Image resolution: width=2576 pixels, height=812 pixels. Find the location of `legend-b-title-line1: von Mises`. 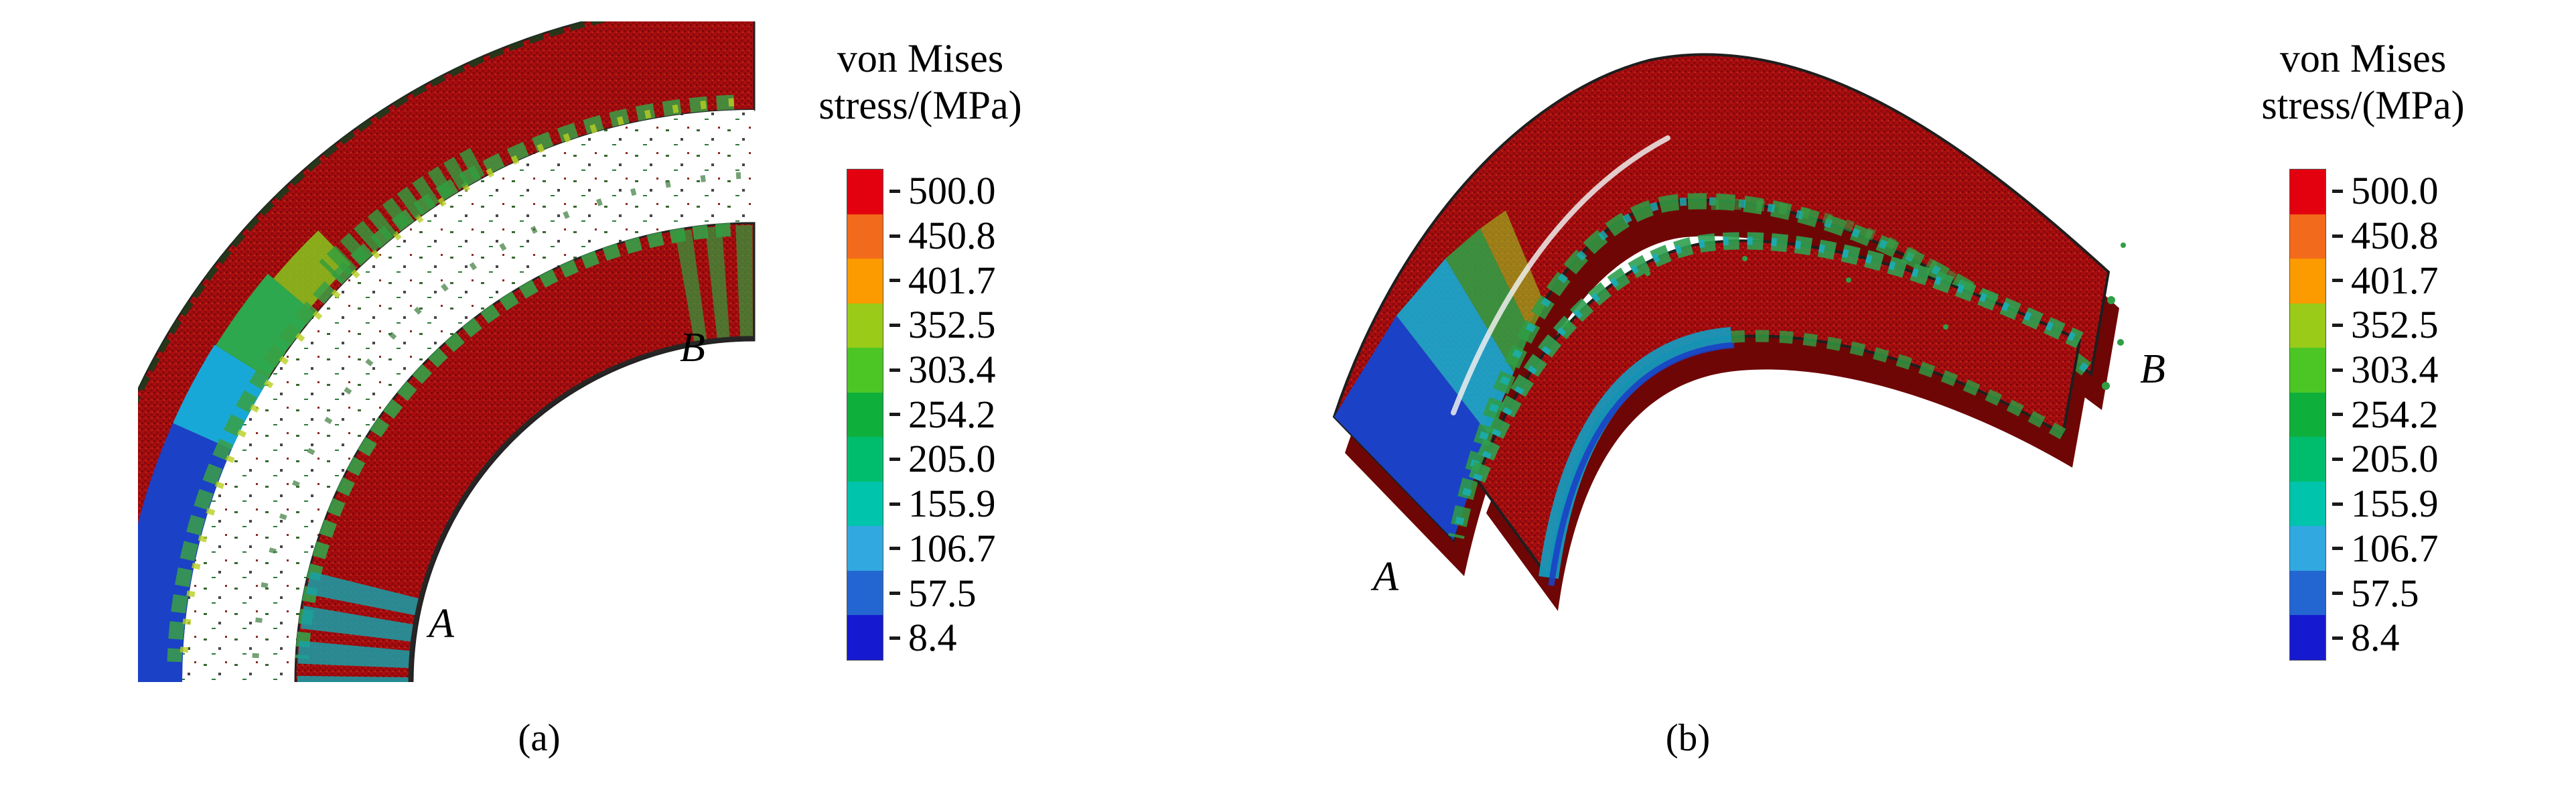

legend-b-title-line1: von Mises is located at coordinates (2363, 58).